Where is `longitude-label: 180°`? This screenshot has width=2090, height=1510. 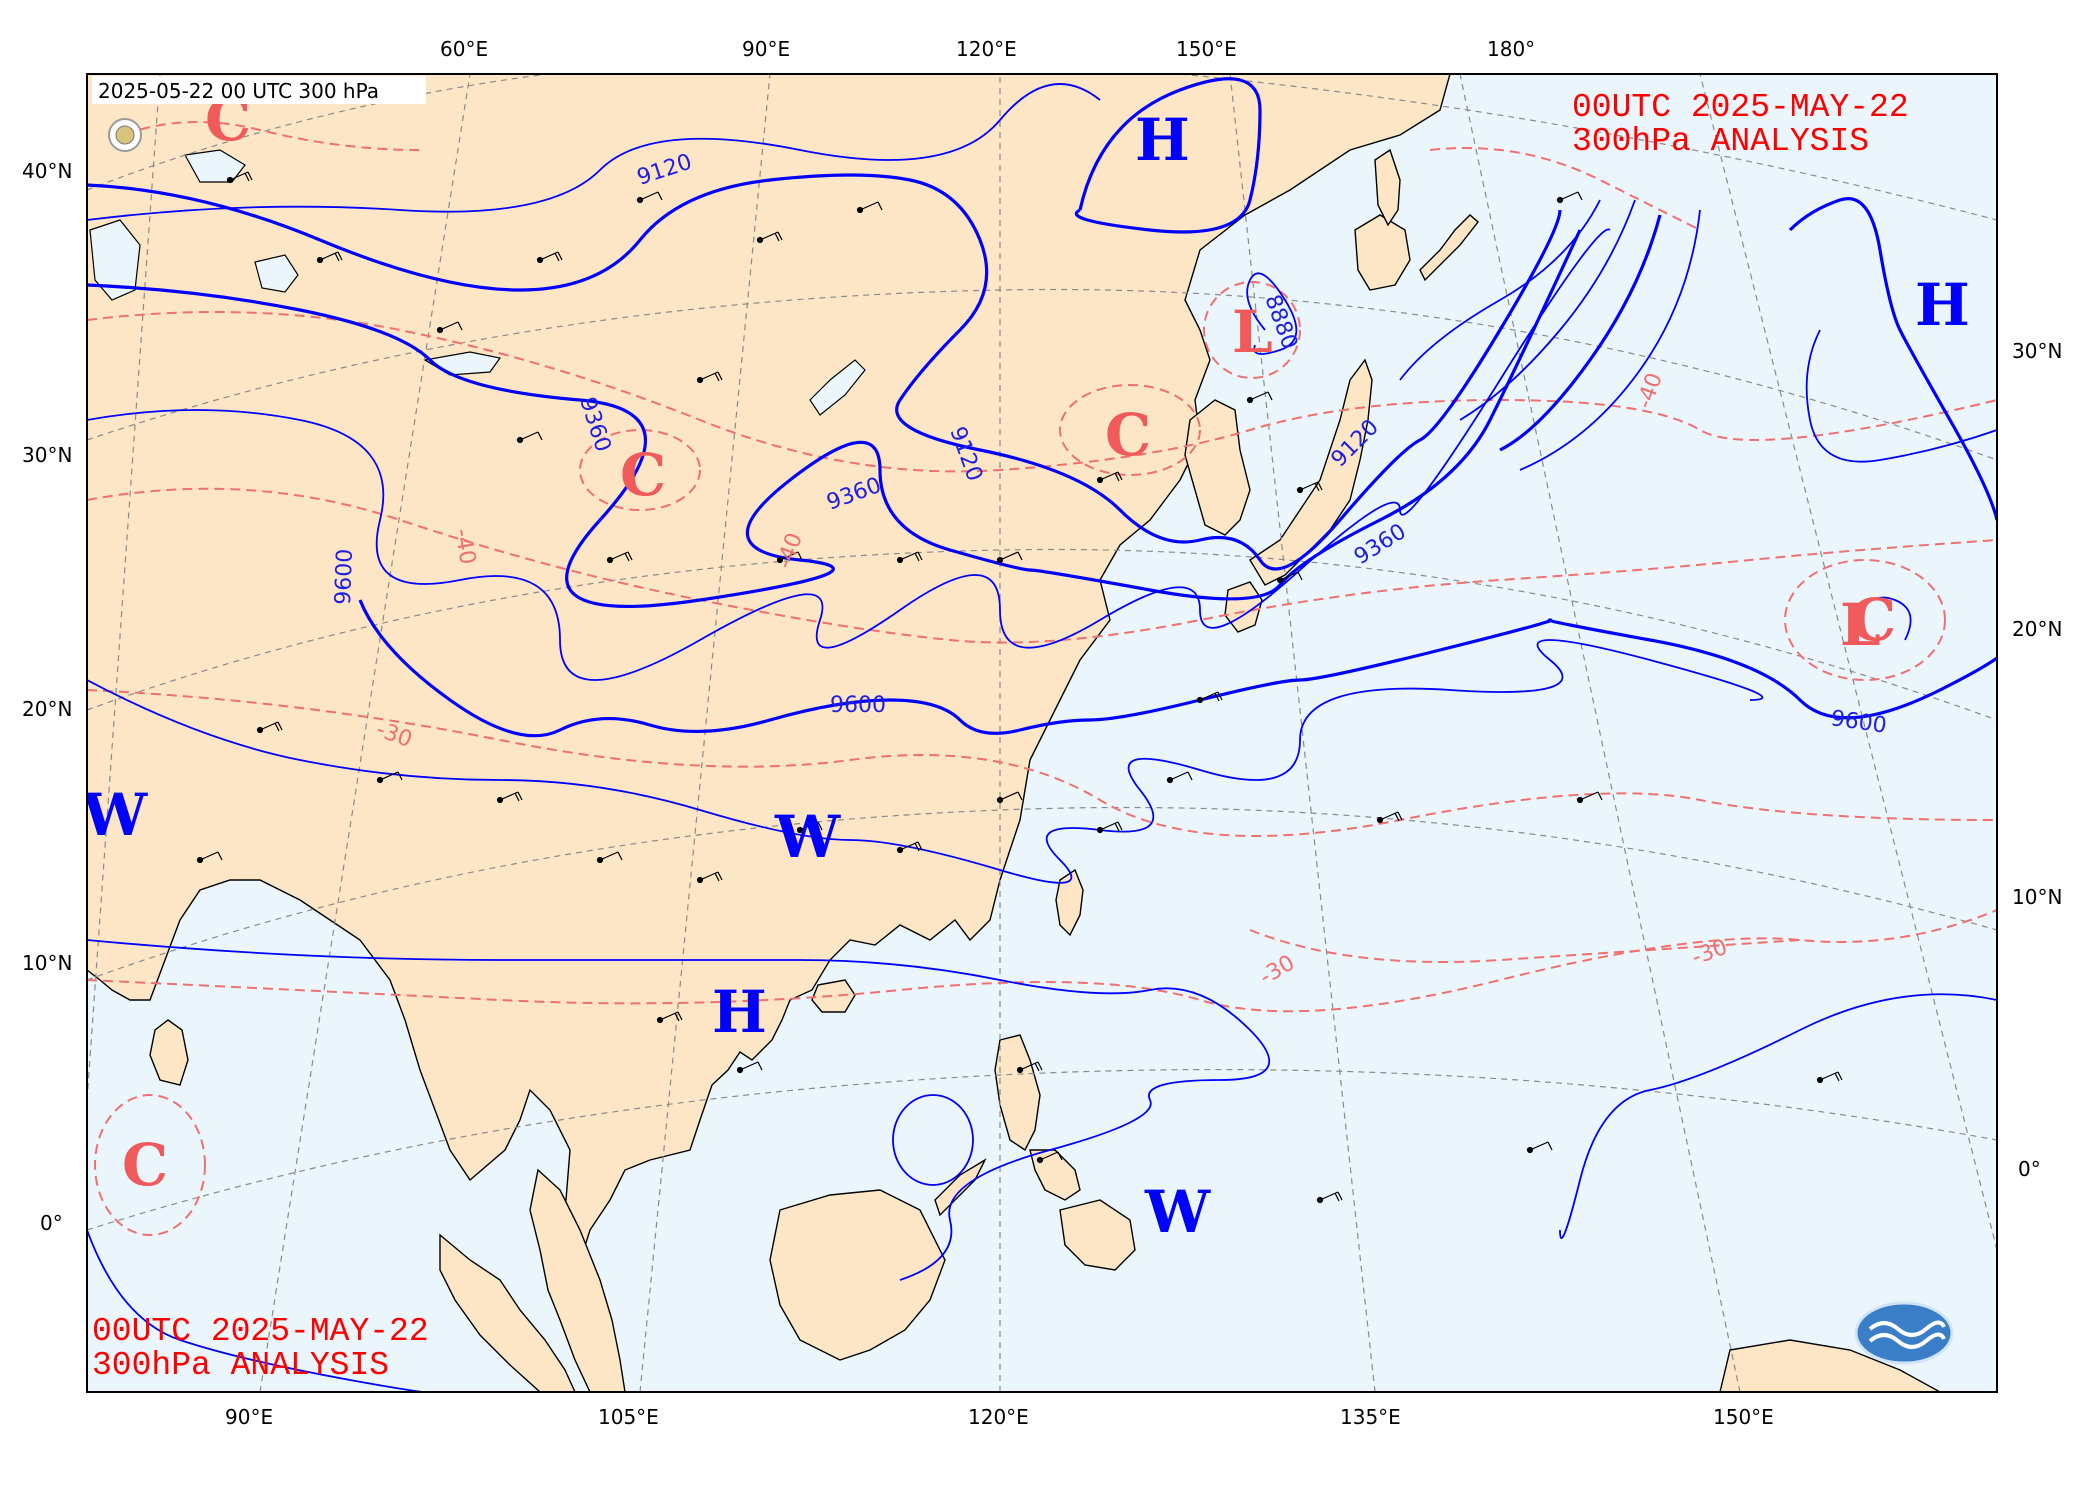
longitude-label: 180° is located at coordinates (1511, 49).